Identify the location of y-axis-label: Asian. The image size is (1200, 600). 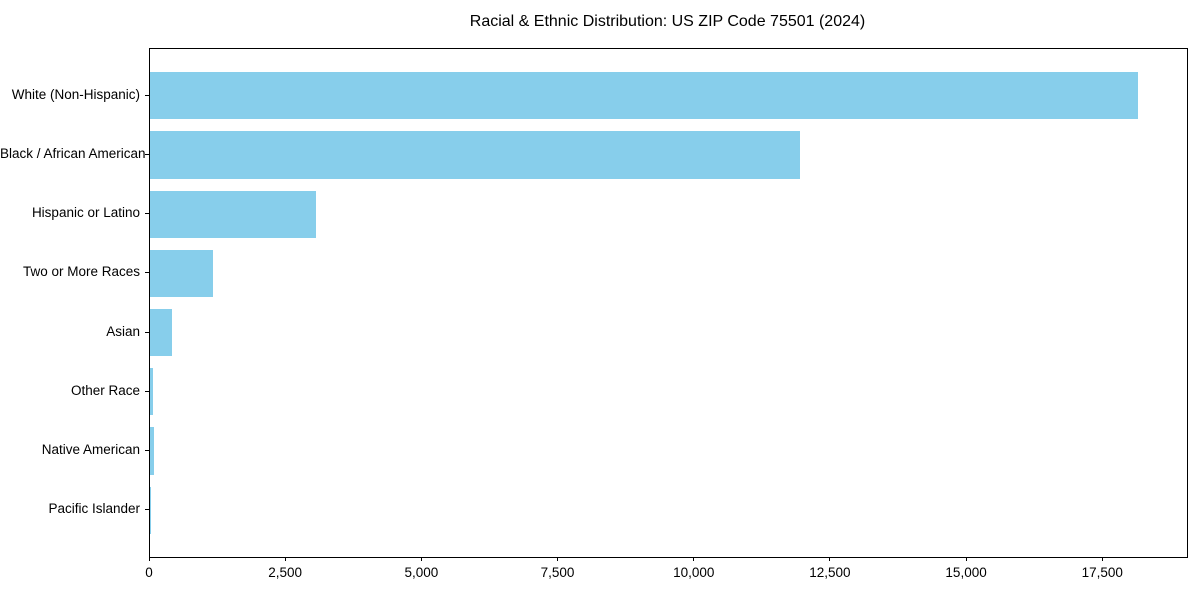
(123, 331).